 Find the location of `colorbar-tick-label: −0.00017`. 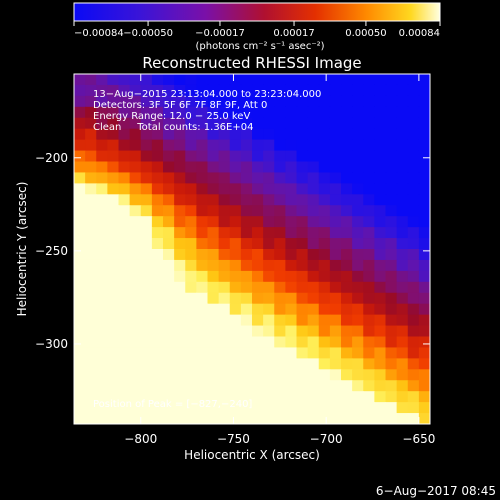

colorbar-tick-label: −0.00017 is located at coordinates (220, 33).